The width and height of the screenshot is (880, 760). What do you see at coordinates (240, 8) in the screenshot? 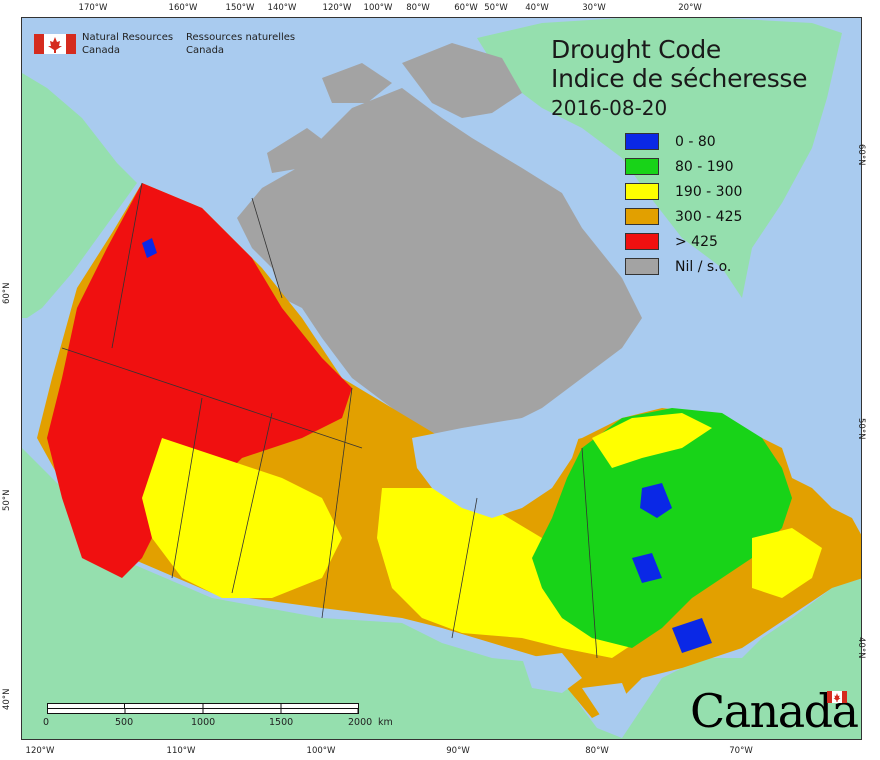
I see `tick-top: 150°W` at bounding box center [240, 8].